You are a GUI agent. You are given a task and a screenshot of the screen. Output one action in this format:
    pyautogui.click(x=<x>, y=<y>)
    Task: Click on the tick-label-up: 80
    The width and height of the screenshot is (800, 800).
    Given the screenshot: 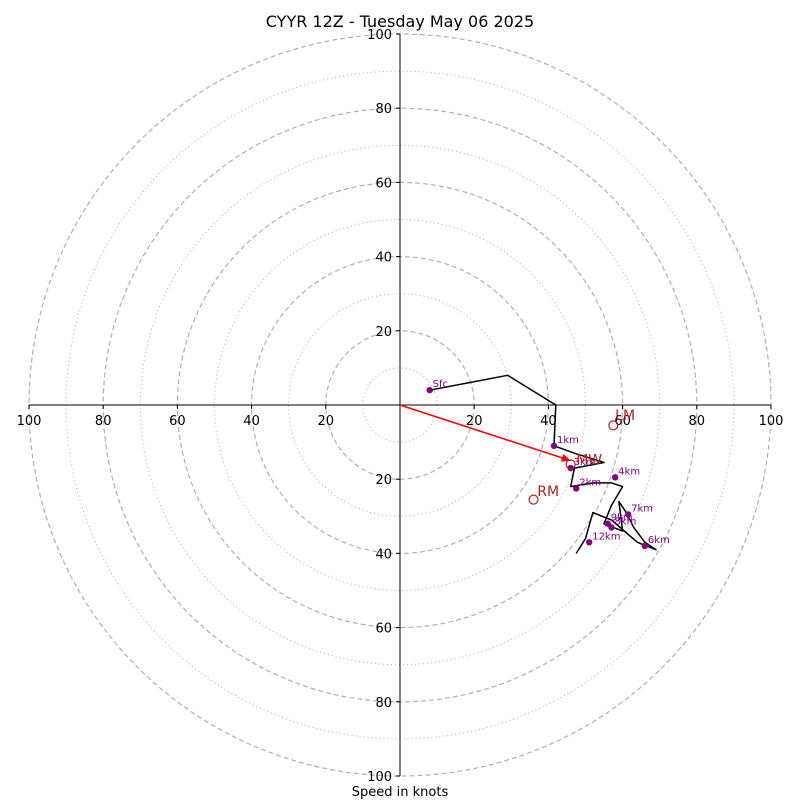 What is the action you would take?
    pyautogui.click(x=383, y=109)
    